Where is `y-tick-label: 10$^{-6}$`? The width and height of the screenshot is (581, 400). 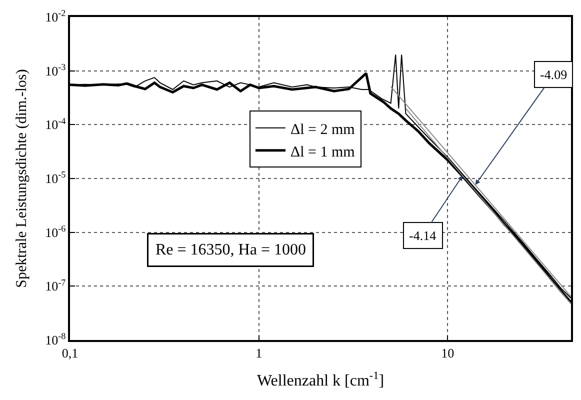 y-tick-label: 10$^{-6}$ is located at coordinates (55, 231).